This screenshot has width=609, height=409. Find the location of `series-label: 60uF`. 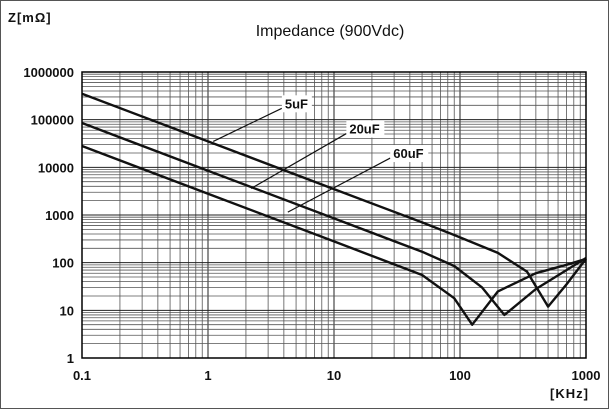

series-label: 60uF is located at coordinates (408, 153).